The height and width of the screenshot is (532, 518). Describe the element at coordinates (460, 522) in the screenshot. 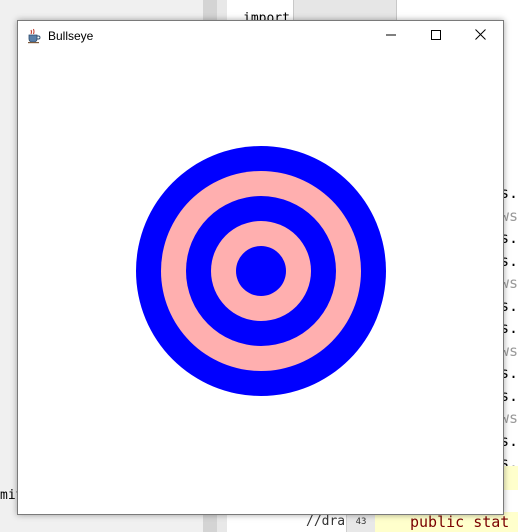

I see `background-bottom-code-right: public stat` at that location.